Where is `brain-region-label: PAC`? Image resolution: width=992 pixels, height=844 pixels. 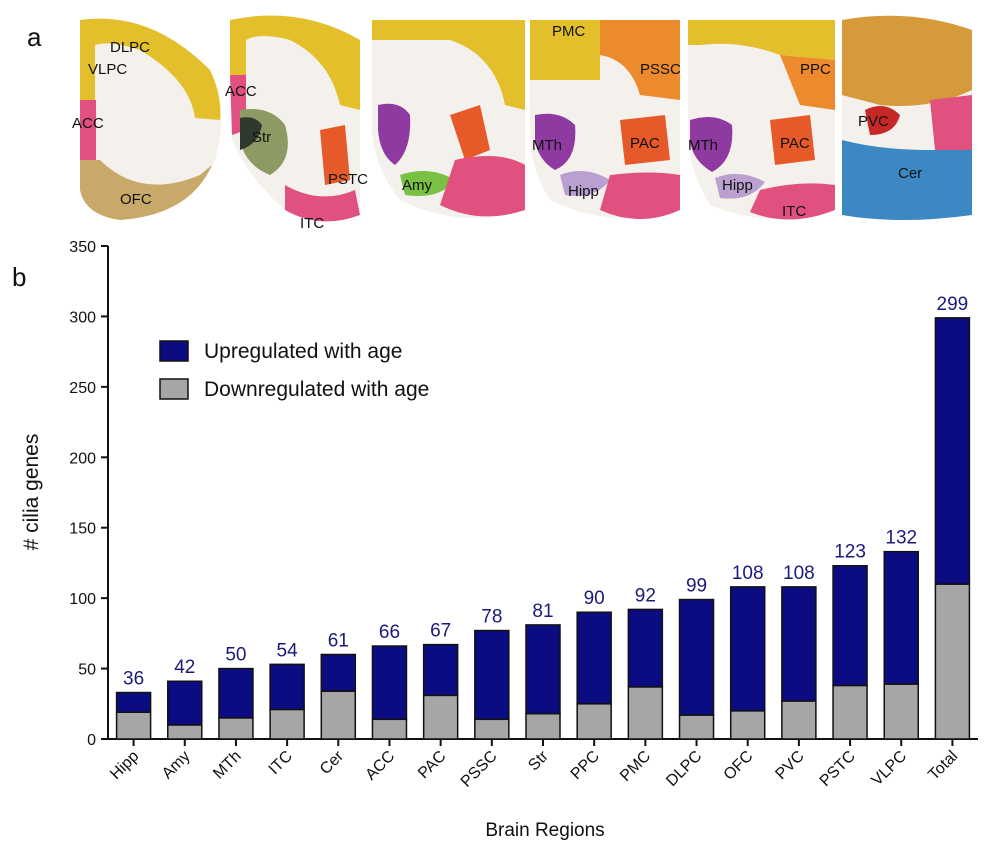 brain-region-label: PAC is located at coordinates (645, 143).